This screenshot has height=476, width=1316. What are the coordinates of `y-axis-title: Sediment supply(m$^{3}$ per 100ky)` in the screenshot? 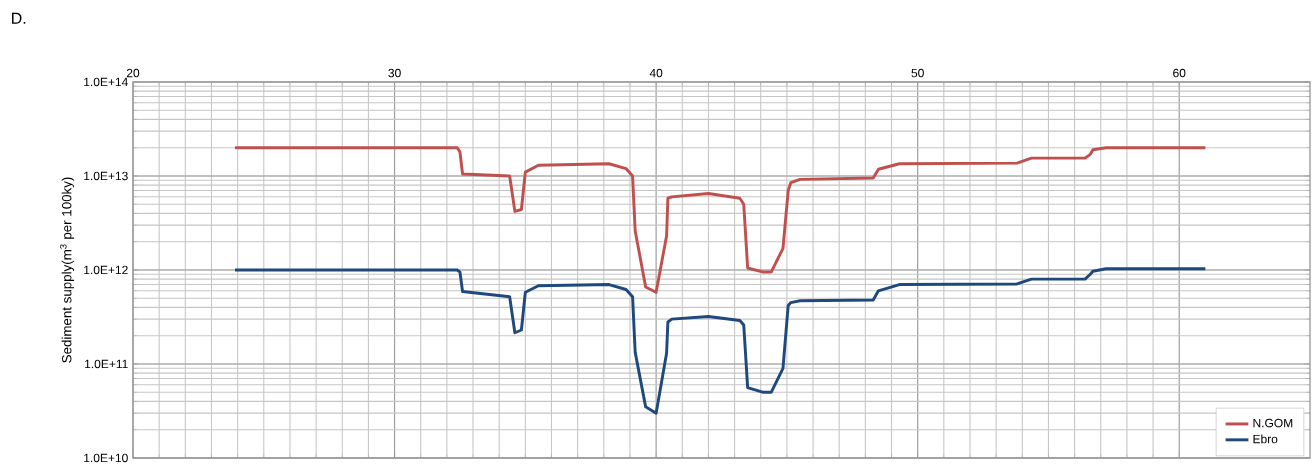 It's located at (67, 270).